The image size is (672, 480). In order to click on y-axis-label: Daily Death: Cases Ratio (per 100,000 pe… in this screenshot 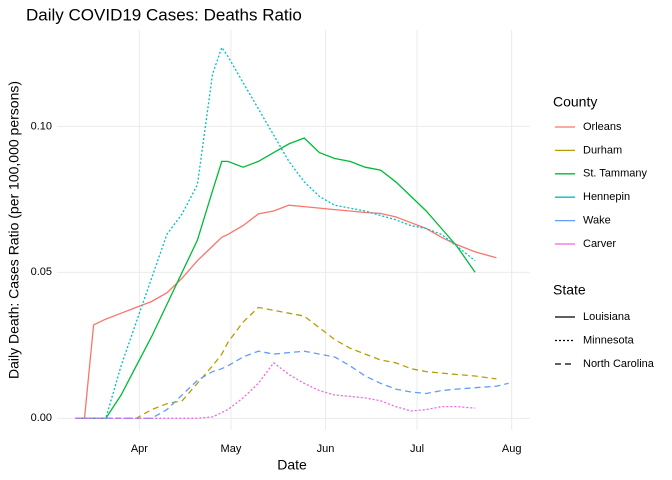, I will do `click(14, 230)`.